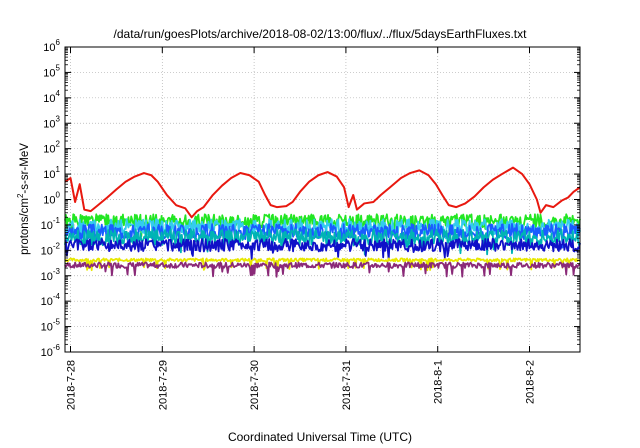 This screenshot has height=448, width=640. I want to click on x-tick-label: 2018-8-2, so click(531, 382).